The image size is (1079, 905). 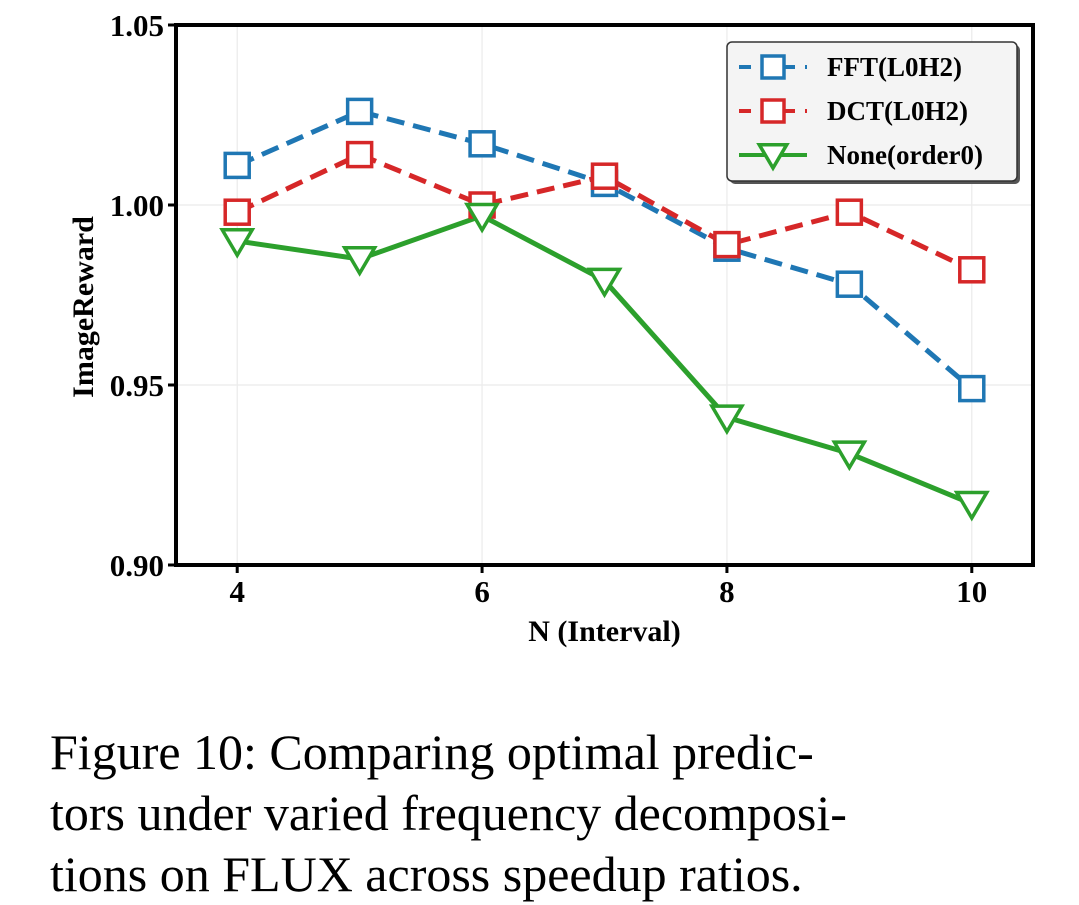 I want to click on caption-line: Figure 10: Comparing optimal predic-, so click(x=432, y=752).